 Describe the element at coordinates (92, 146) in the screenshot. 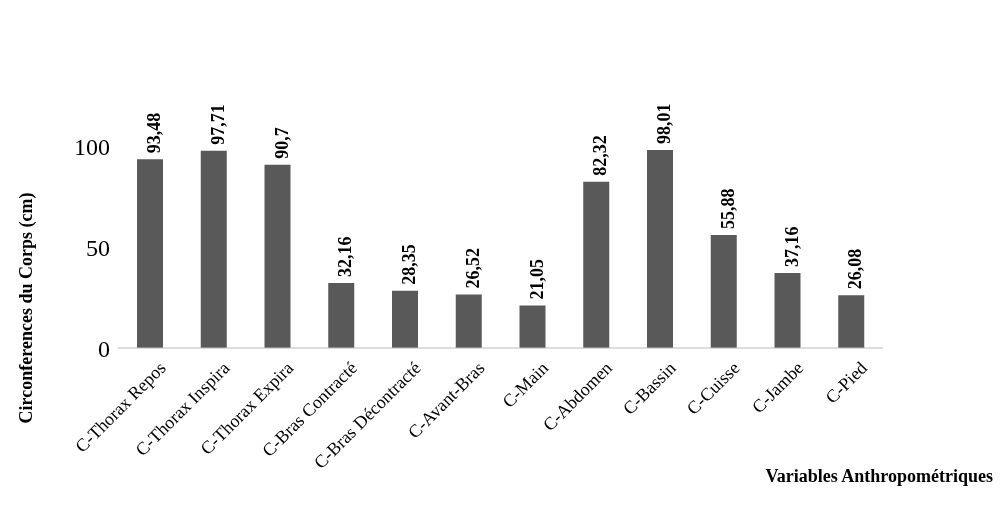

I see `y-tick-label: 100` at that location.